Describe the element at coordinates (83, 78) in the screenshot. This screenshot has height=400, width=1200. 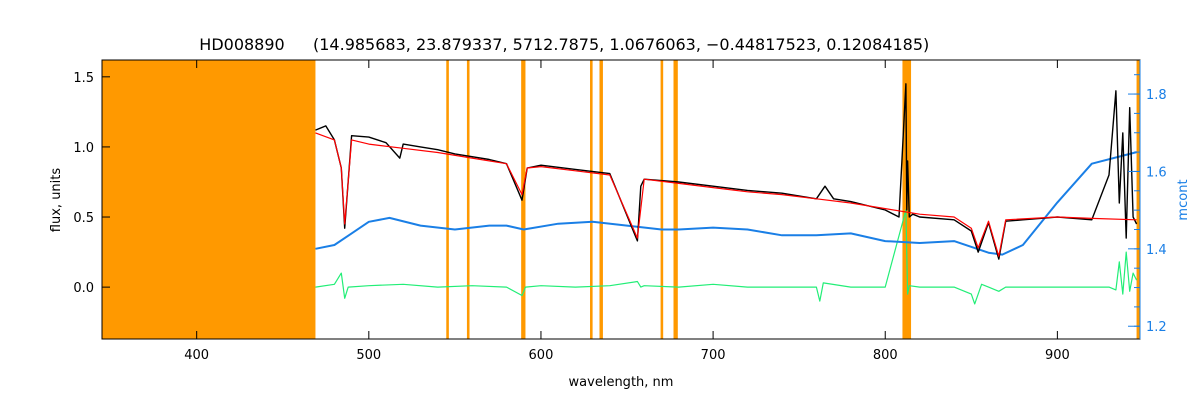
I see `y-tick-label-1.5: 1.5` at that location.